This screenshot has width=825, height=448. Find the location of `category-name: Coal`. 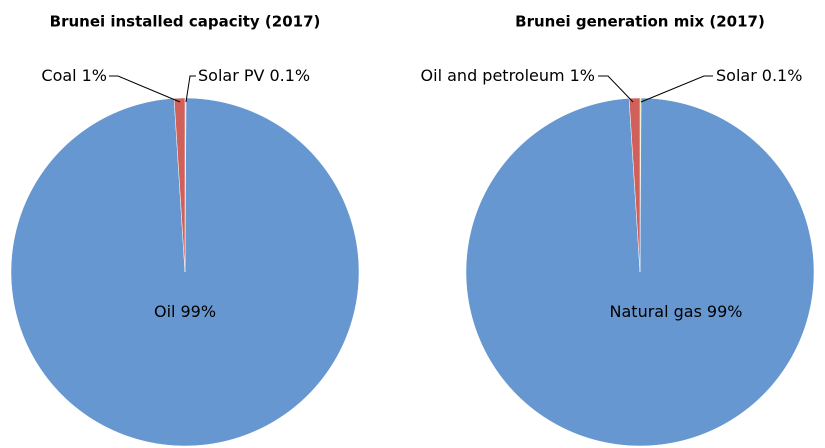

category-name: Coal is located at coordinates (58, 75).